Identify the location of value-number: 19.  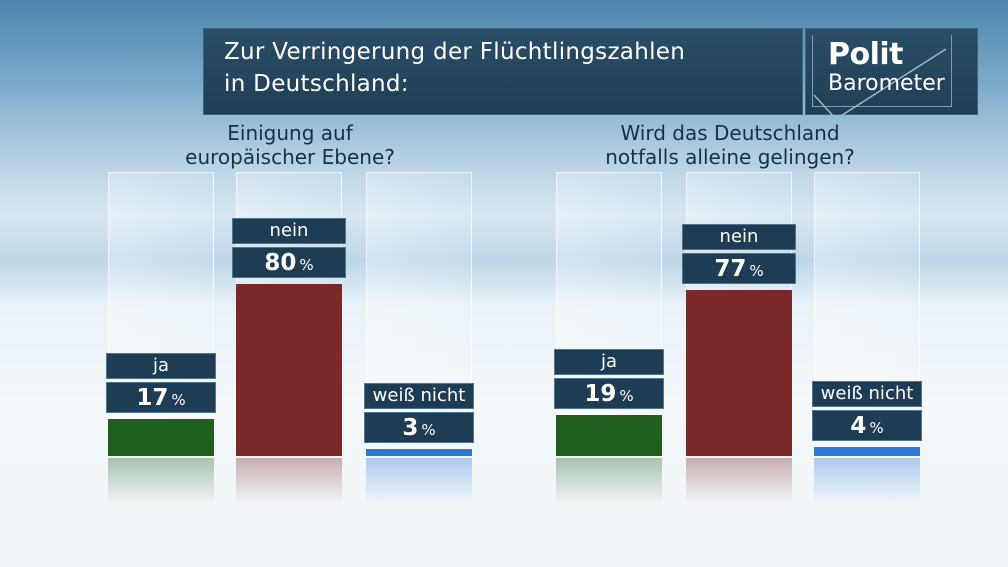
(600, 394).